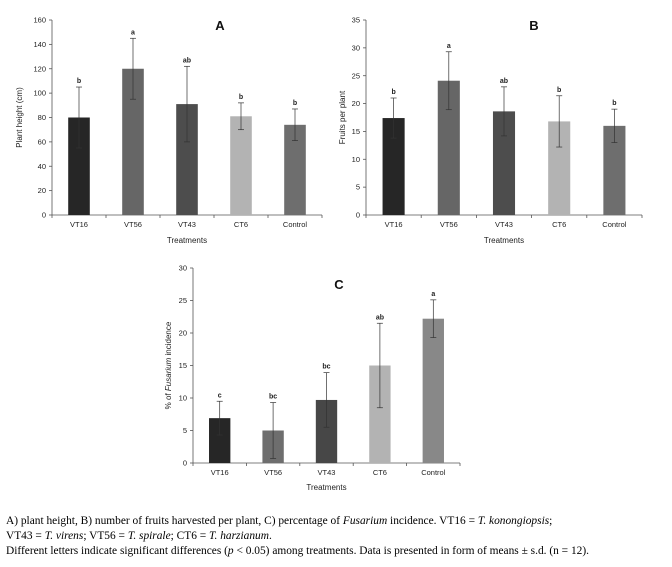 The height and width of the screenshot is (567, 672). Describe the element at coordinates (42, 166) in the screenshot. I see `y-tick-label: 40` at that location.